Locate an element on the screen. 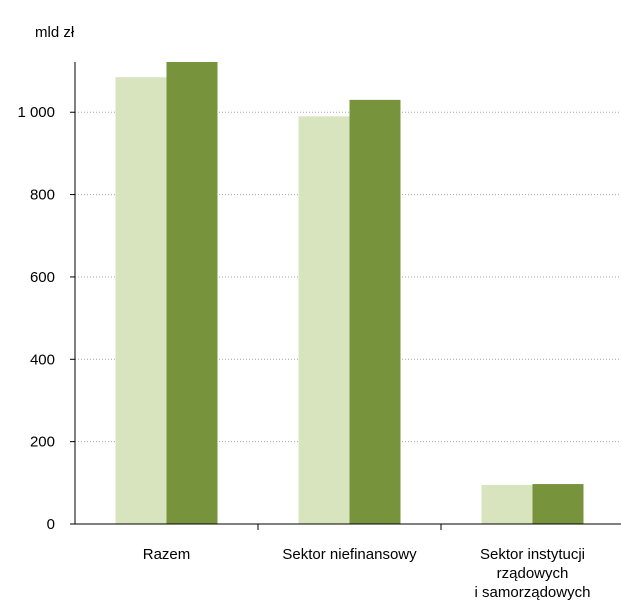 Image resolution: width=621 pixels, height=613 pixels. y-axis-unit-label: mld zł is located at coordinates (55, 32).